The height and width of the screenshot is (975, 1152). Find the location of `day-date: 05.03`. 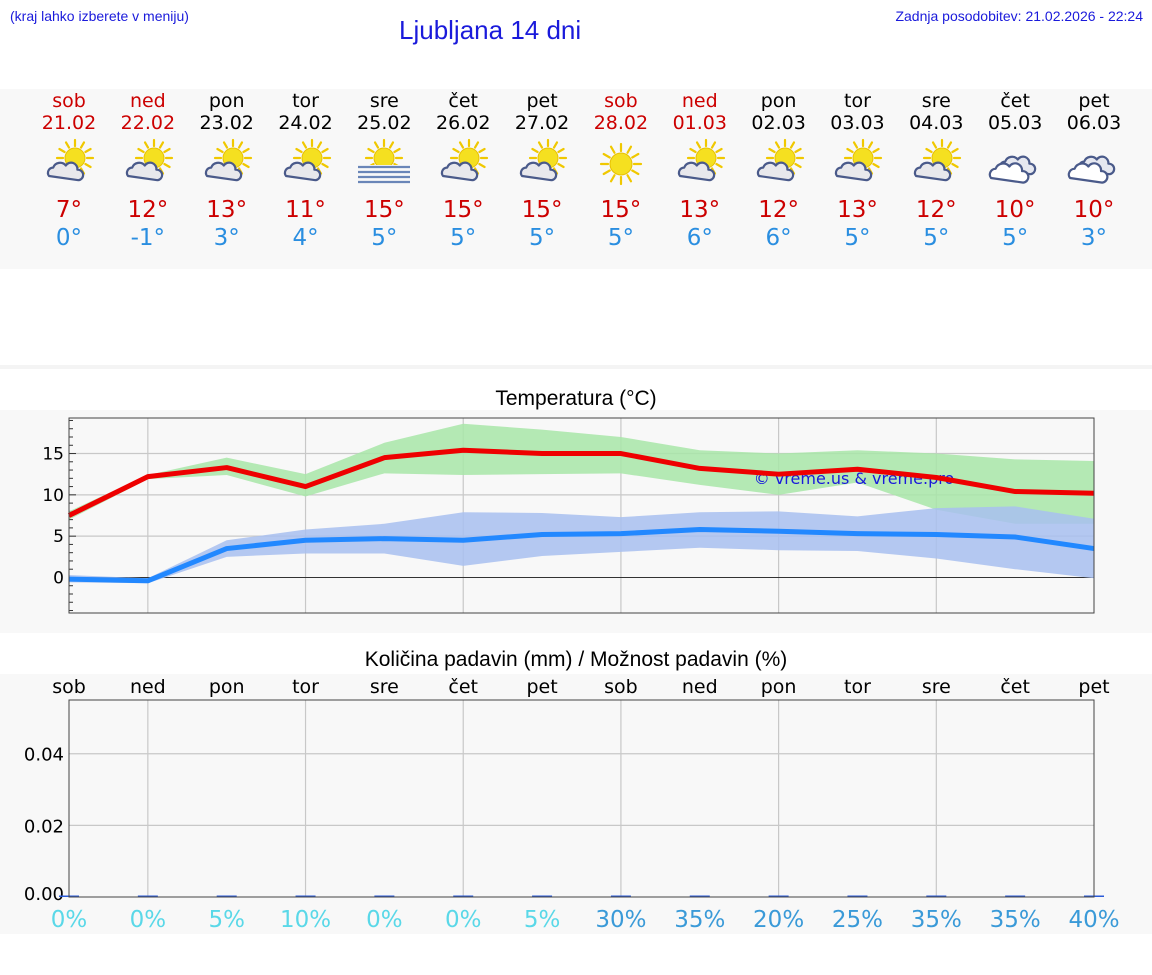

day-date: 05.03 is located at coordinates (1015, 123).